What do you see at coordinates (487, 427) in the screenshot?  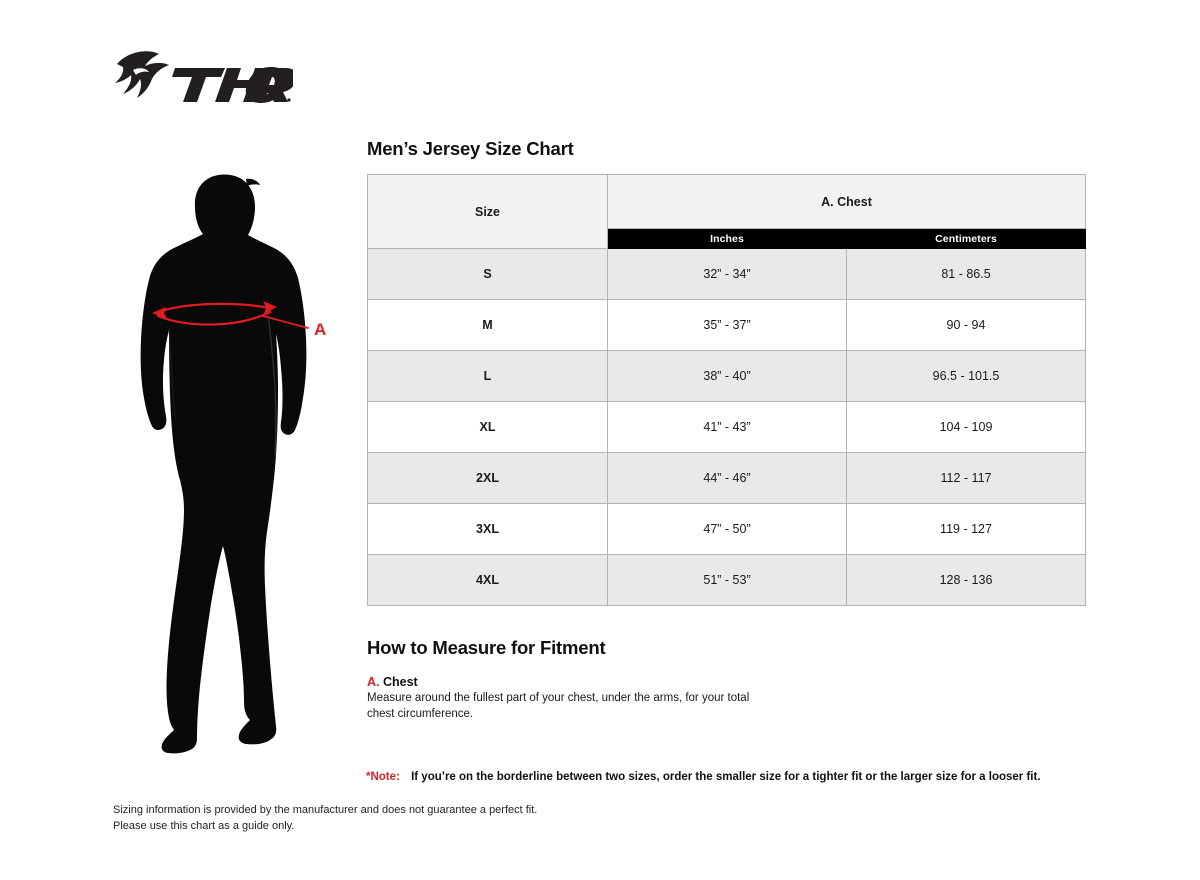 I see `cell-size-xl: XL` at bounding box center [487, 427].